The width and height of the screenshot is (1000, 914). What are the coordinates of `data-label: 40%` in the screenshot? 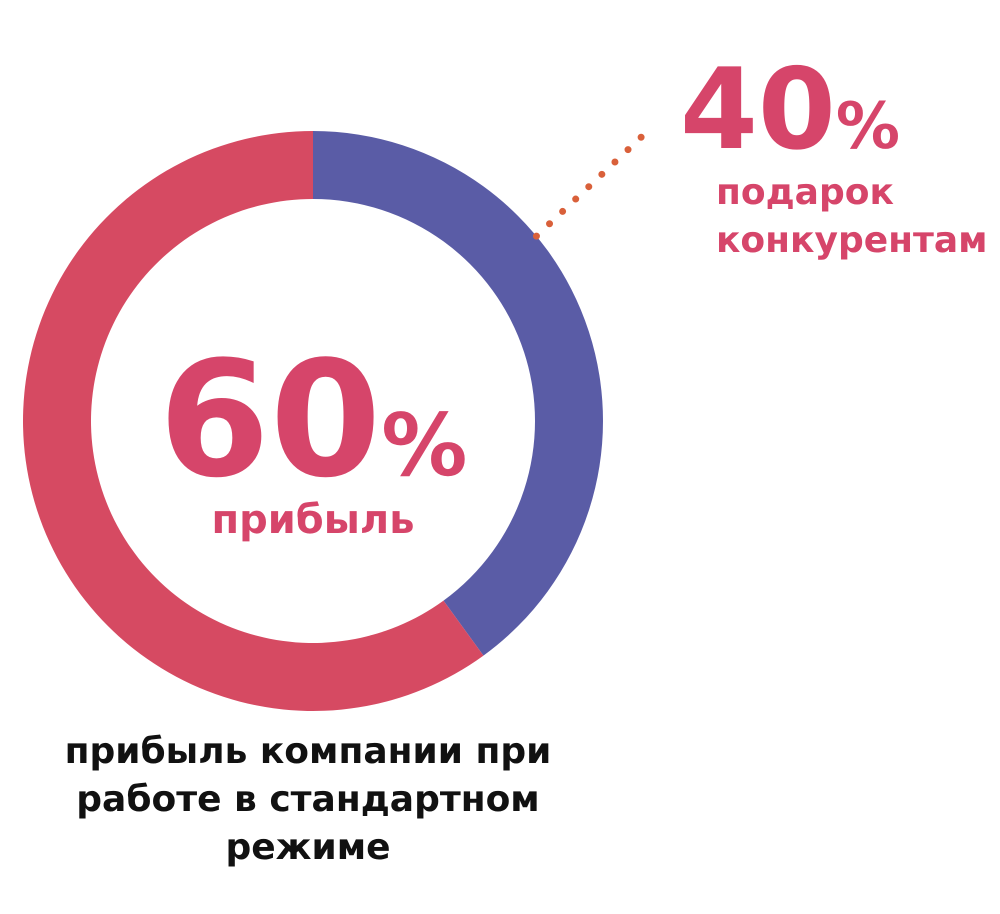 It's located at (790, 110).